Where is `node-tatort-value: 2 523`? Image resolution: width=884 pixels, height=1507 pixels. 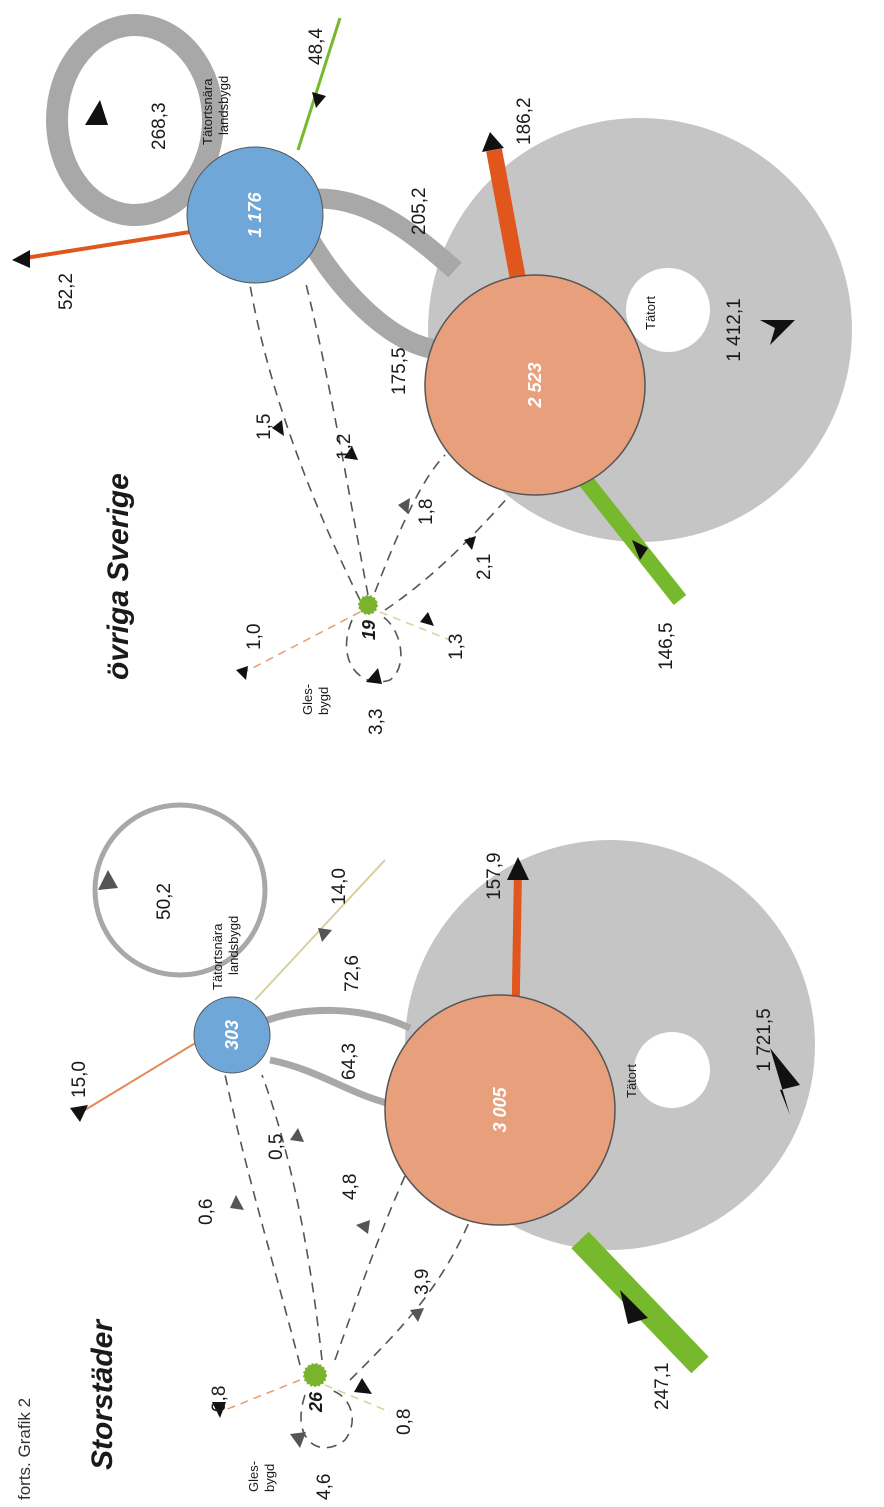
node-tatort-value: 2 523 is located at coordinates (535, 385).